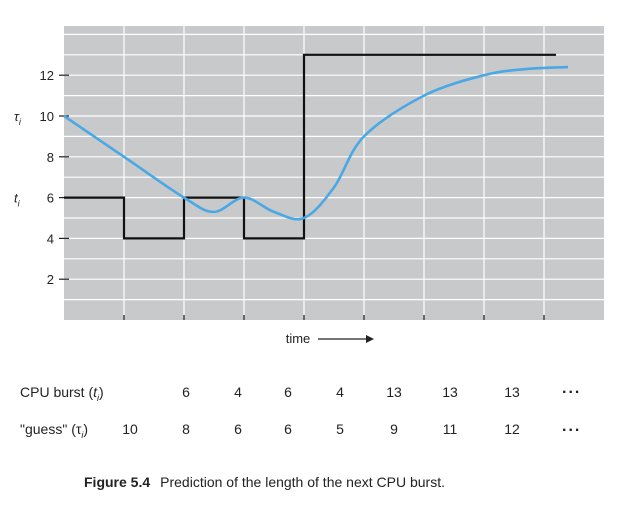 The image size is (632, 509). I want to click on time-arrow-head, so click(370, 339).